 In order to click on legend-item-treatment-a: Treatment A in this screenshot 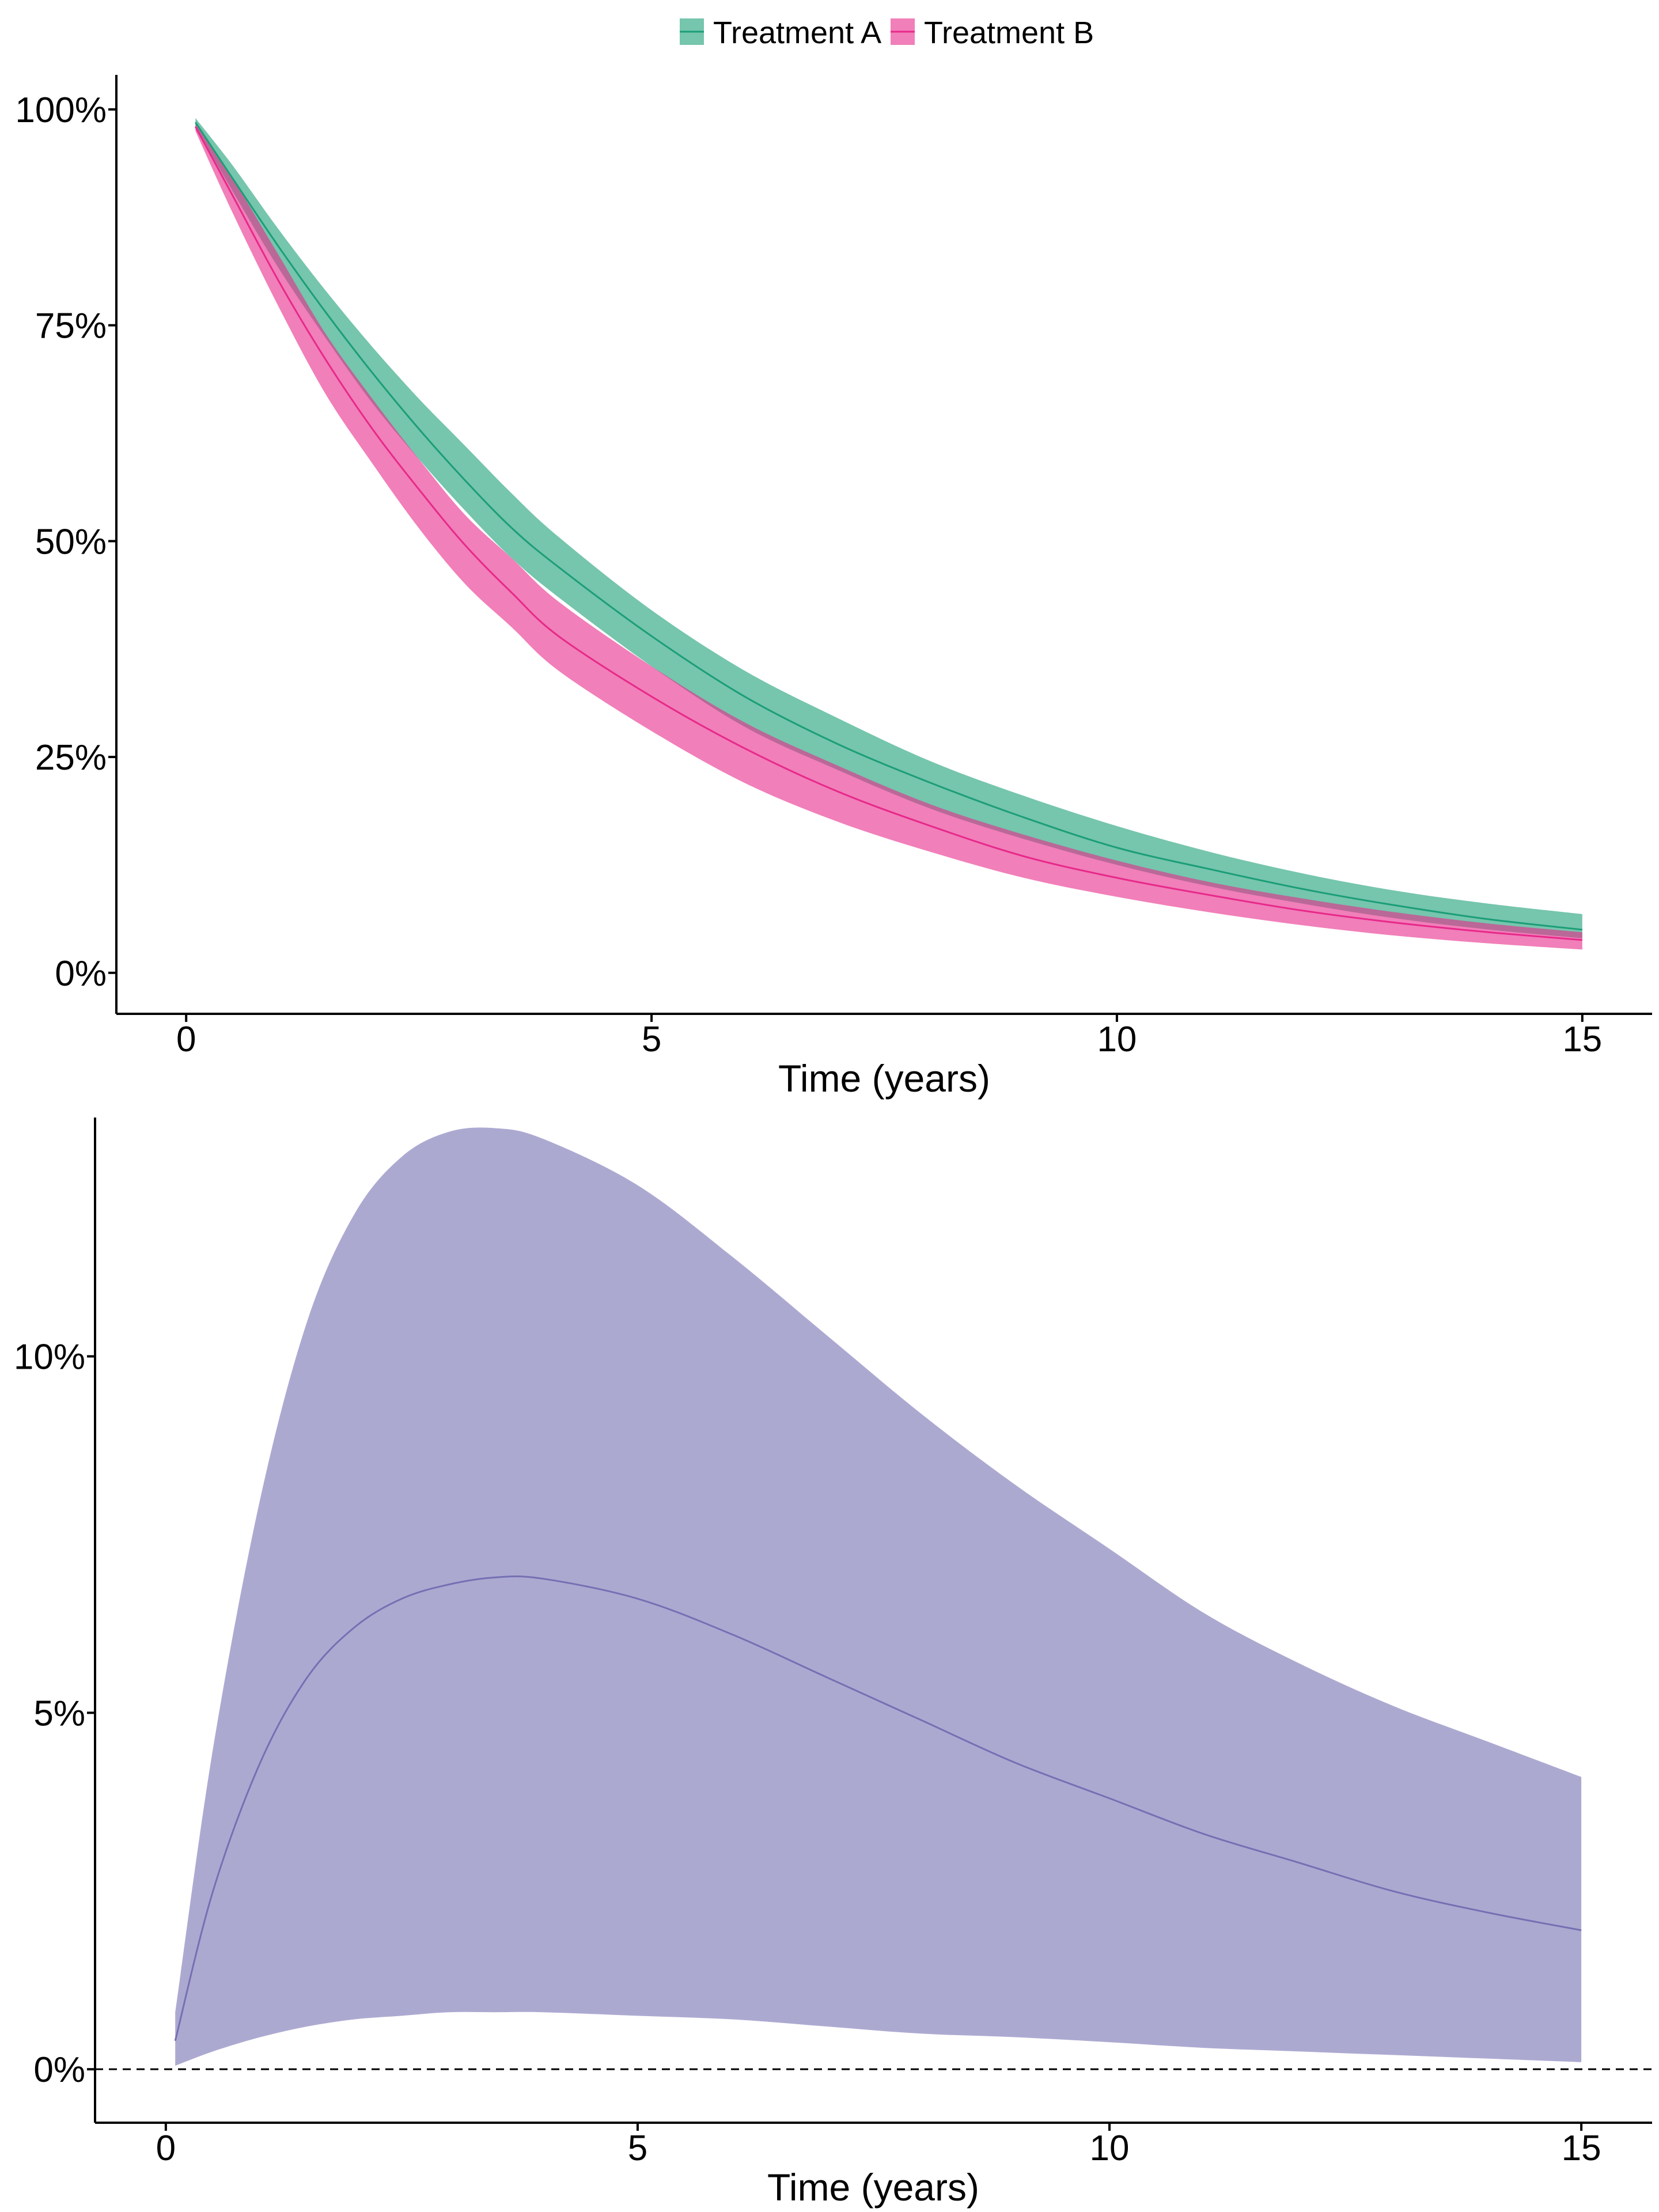, I will do `click(780, 33)`.